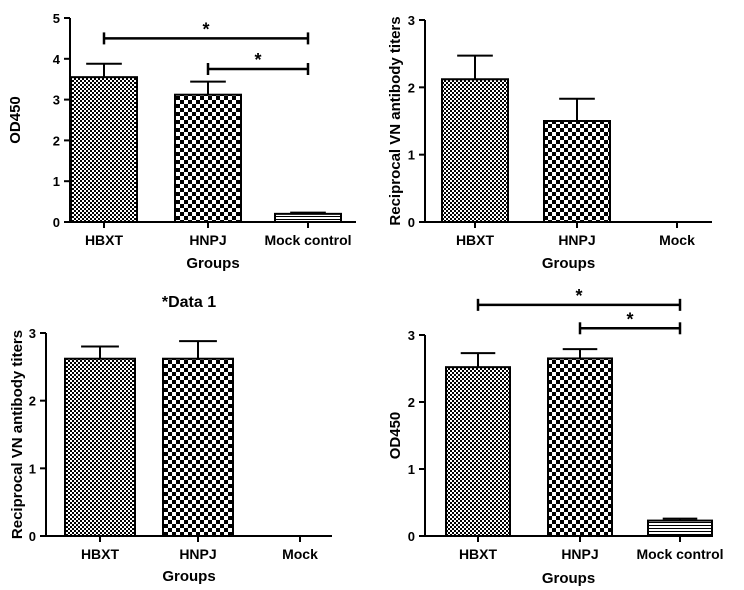 The image size is (744, 590). Describe the element at coordinates (189, 302) in the screenshot. I see `chart-title: *Data 1` at that location.